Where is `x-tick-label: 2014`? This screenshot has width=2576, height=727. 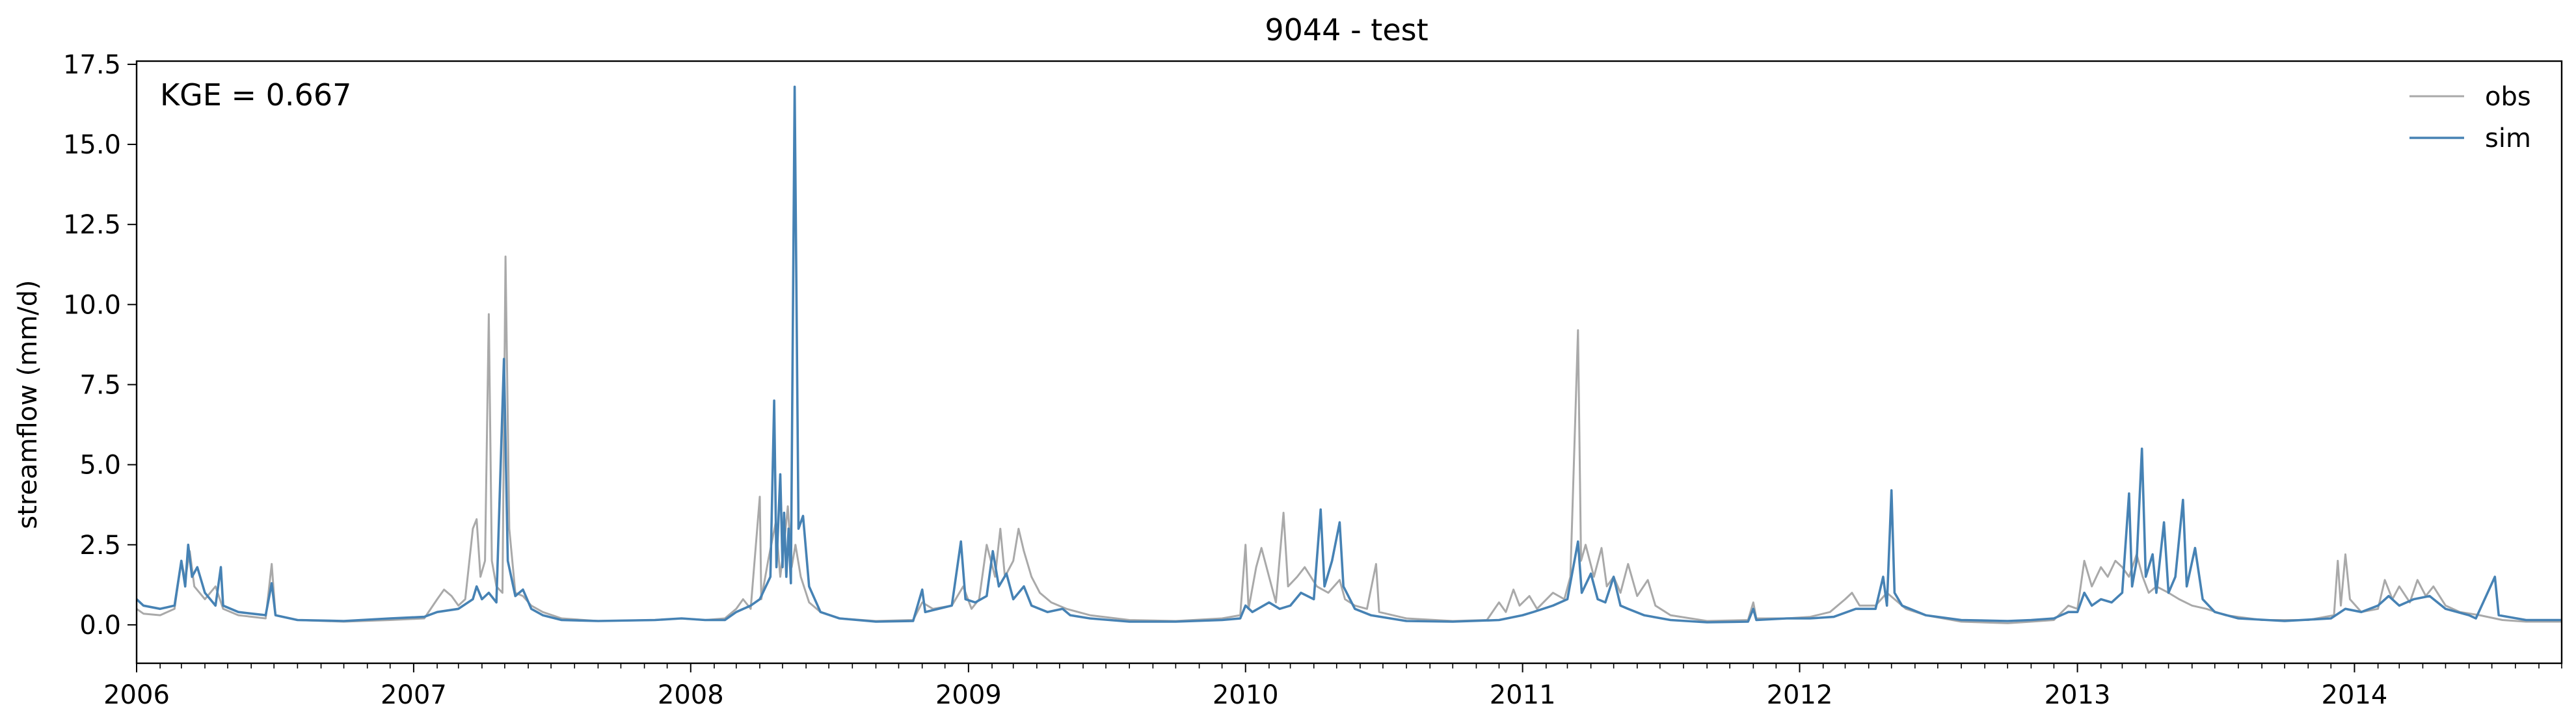 x-tick-label: 2014 is located at coordinates (2355, 695).